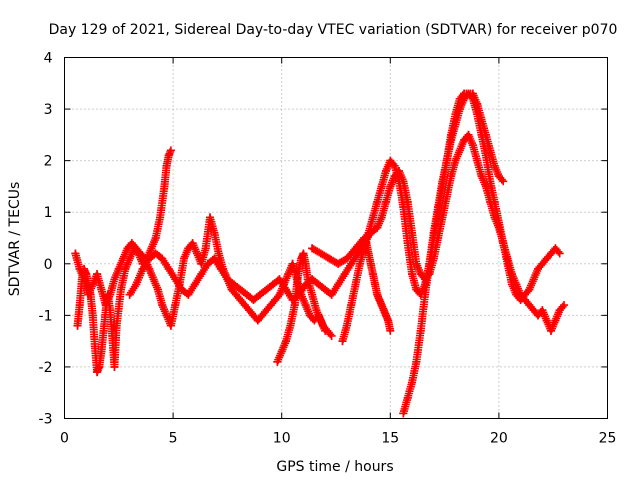 The height and width of the screenshot is (480, 640). Describe the element at coordinates (48, 265) in the screenshot. I see `y-tick-label: 0` at that location.